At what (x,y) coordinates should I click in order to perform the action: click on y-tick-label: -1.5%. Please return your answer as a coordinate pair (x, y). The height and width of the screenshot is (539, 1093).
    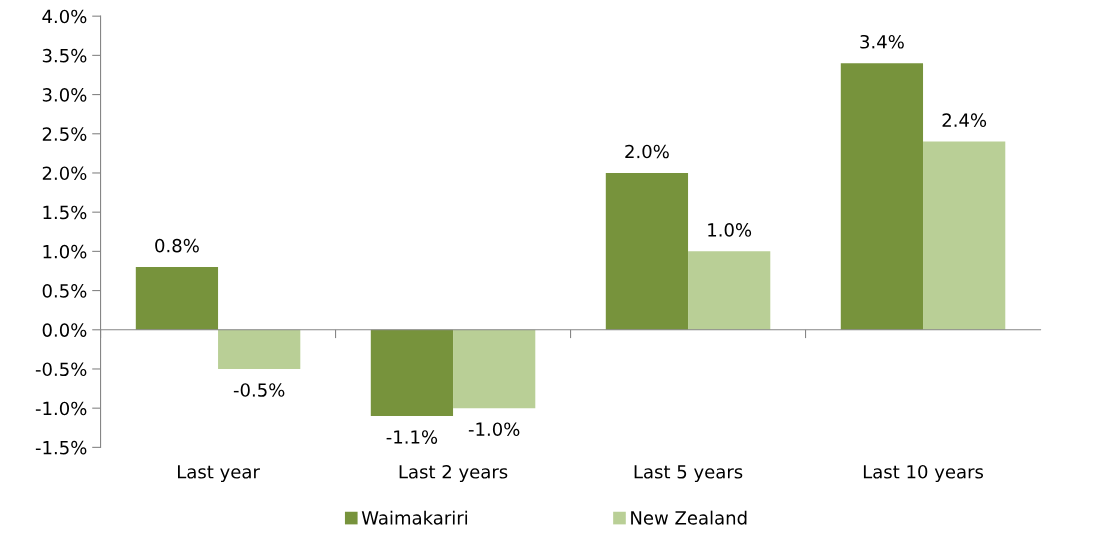
    Looking at the image, I should click on (61, 447).